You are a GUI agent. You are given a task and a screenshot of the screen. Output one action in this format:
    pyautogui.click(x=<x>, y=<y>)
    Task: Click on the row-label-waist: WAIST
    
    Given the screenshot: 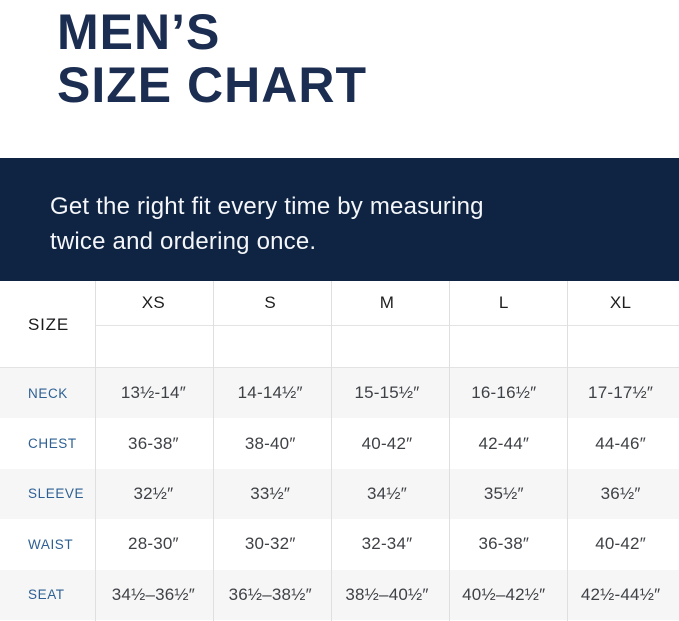 What is the action you would take?
    pyautogui.click(x=51, y=544)
    